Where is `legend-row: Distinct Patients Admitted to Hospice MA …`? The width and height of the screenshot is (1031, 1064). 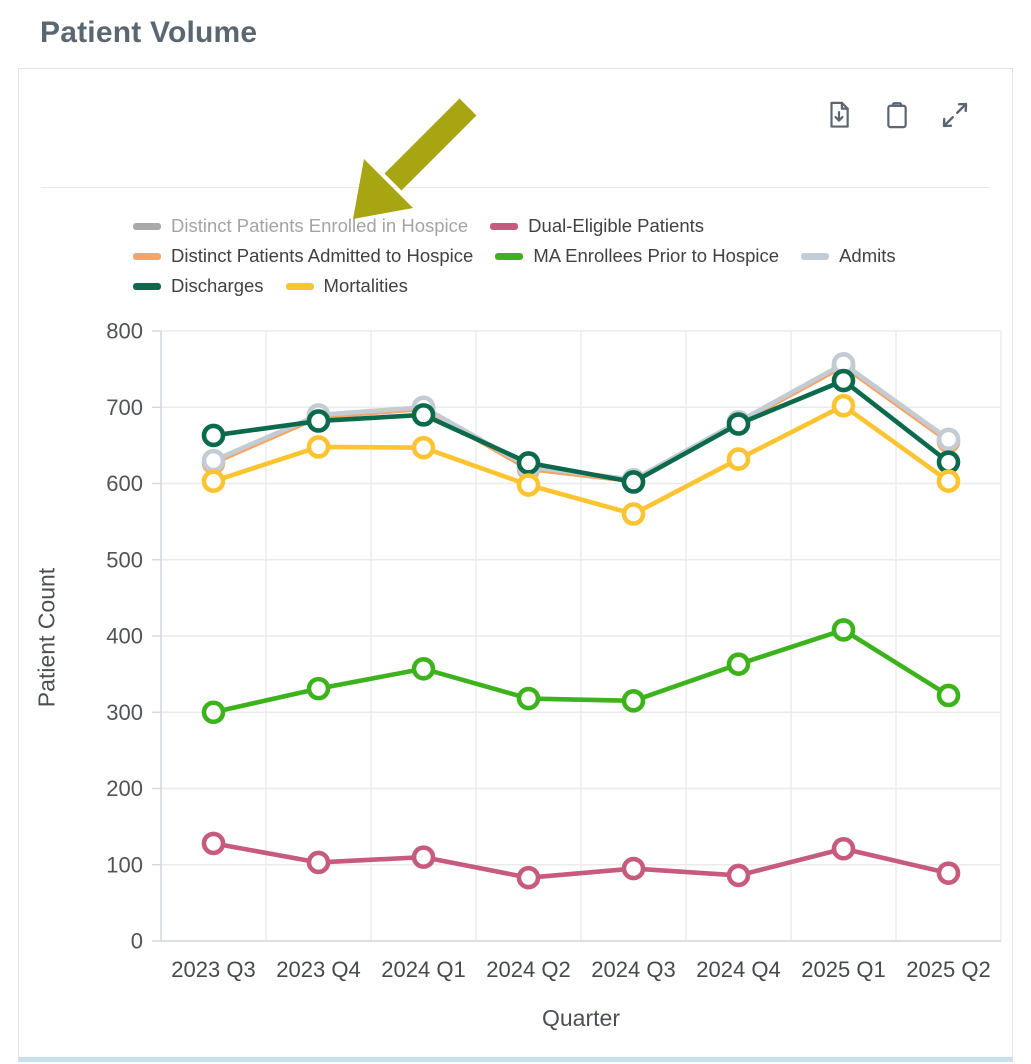
legend-row: Distinct Patients Admitted to Hospice MA … is located at coordinates (514, 256).